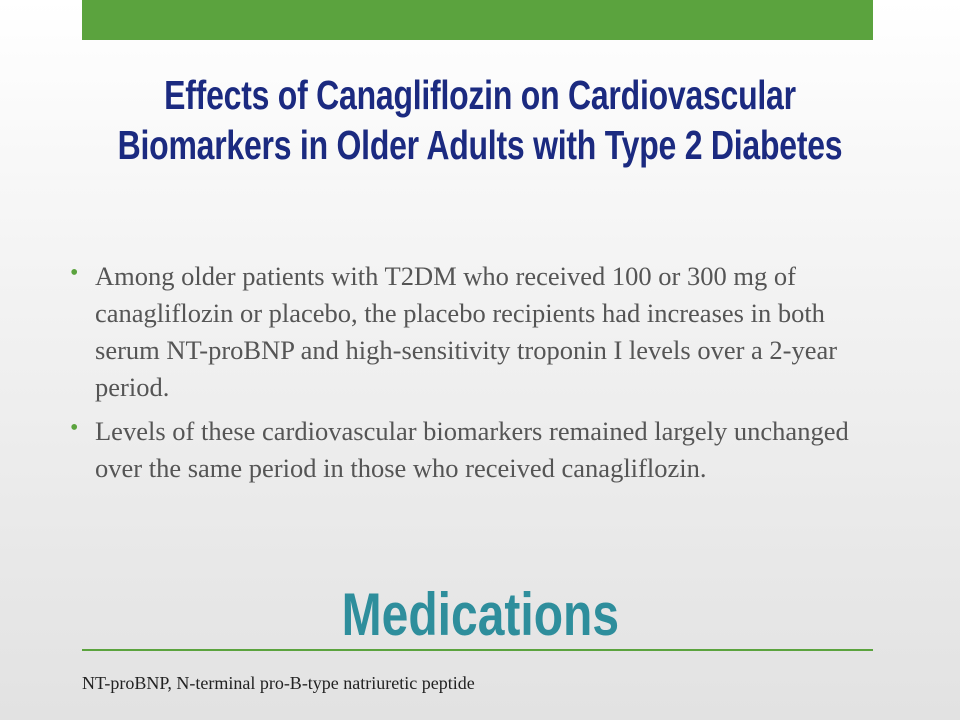 This screenshot has height=720, width=960. Describe the element at coordinates (477, 650) in the screenshot. I see `divider` at that location.